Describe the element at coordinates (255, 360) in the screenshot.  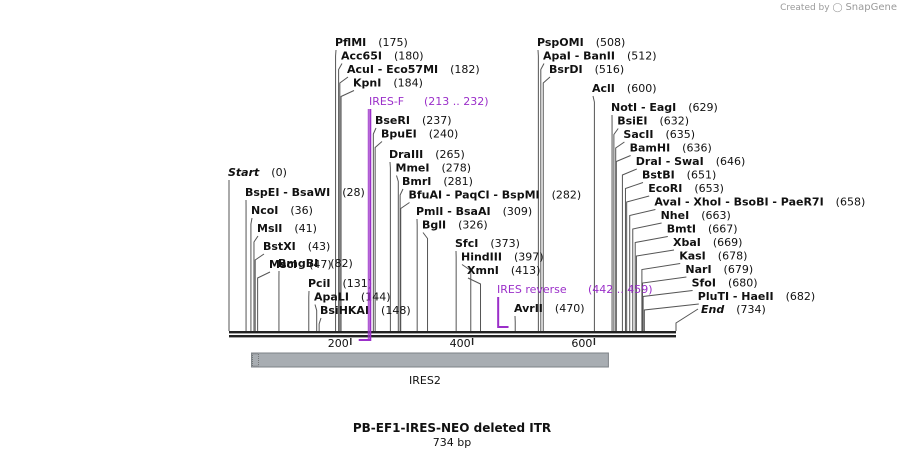
I see `feature-start-marker` at that location.